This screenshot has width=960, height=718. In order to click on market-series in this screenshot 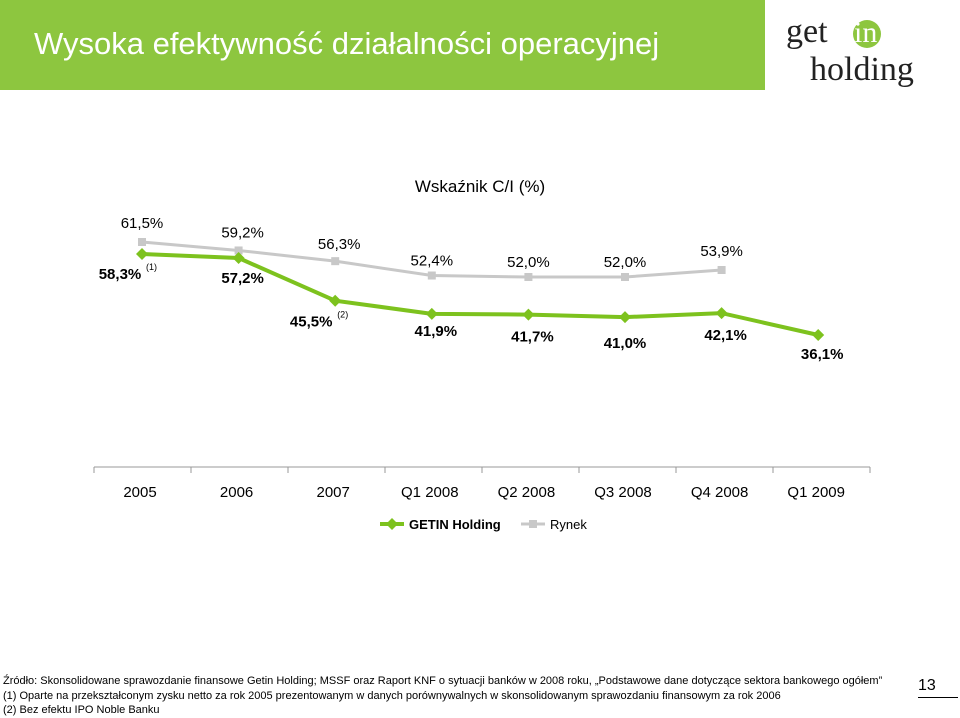, I will do `click(432, 259)`.